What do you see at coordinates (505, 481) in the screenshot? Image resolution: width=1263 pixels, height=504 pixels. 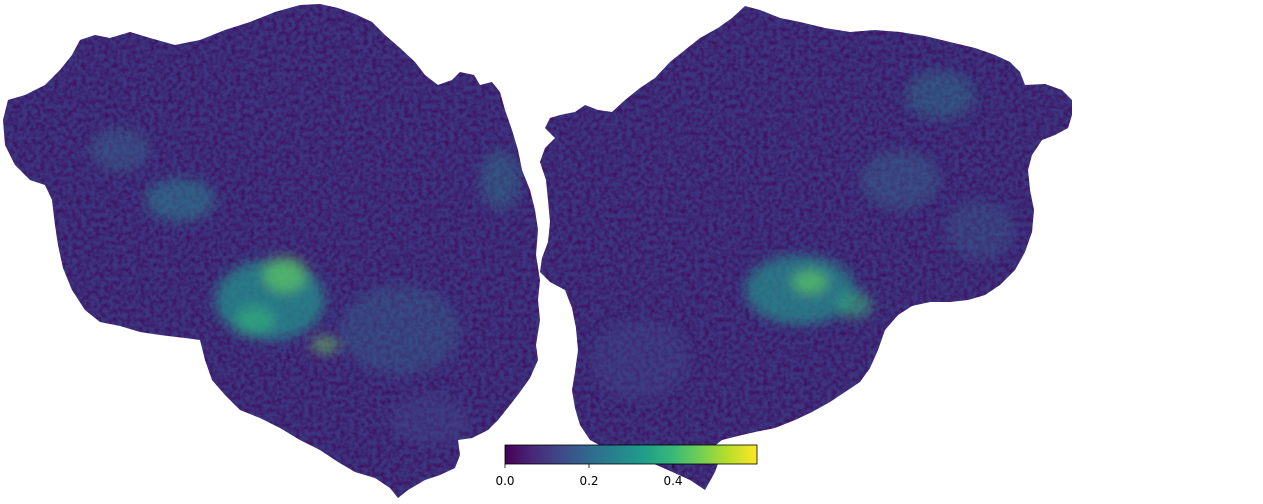 I see `colorbar-tick-label: 0.0` at bounding box center [505, 481].